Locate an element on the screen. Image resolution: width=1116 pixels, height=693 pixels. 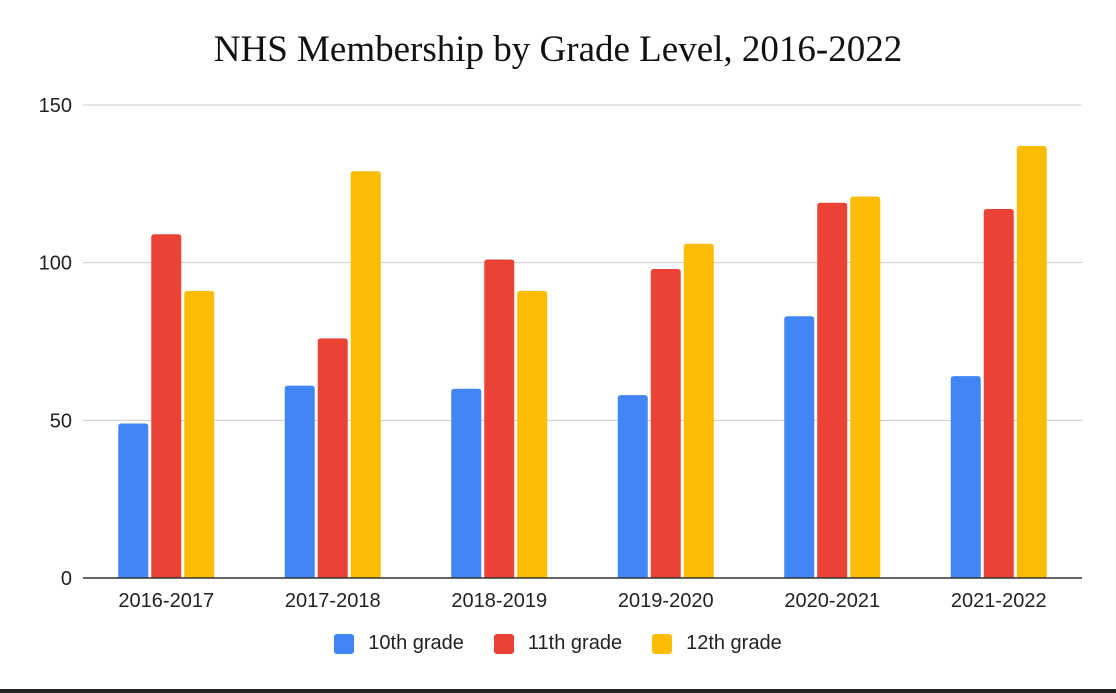
bar-11th-grade-2018-2019 is located at coordinates (499, 418).